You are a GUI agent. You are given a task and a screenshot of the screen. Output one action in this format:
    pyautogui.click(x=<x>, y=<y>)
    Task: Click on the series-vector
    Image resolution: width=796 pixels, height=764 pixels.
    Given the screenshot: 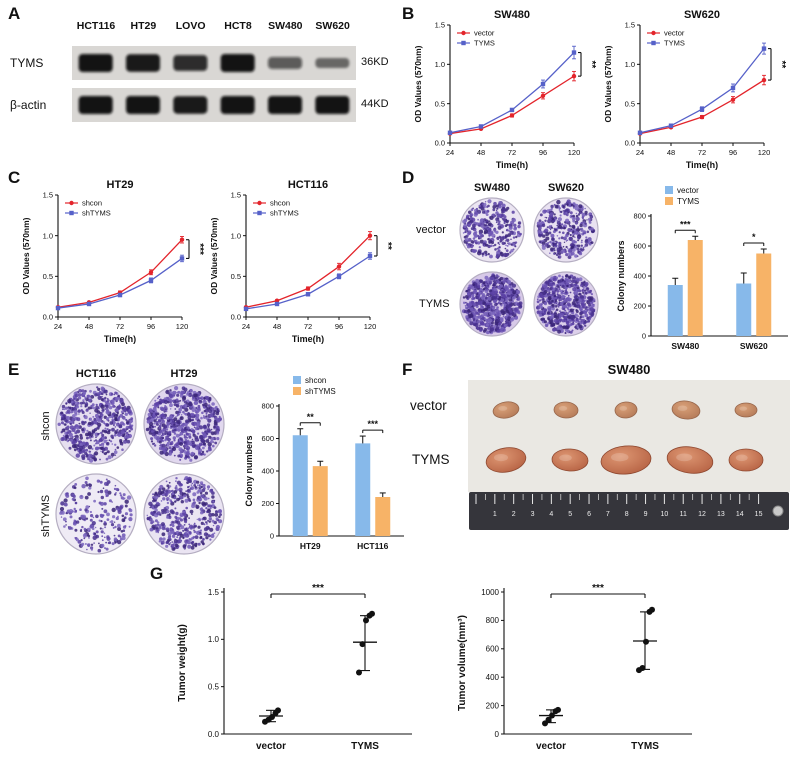 What is the action you would take?
    pyautogui.click(x=512, y=103)
    